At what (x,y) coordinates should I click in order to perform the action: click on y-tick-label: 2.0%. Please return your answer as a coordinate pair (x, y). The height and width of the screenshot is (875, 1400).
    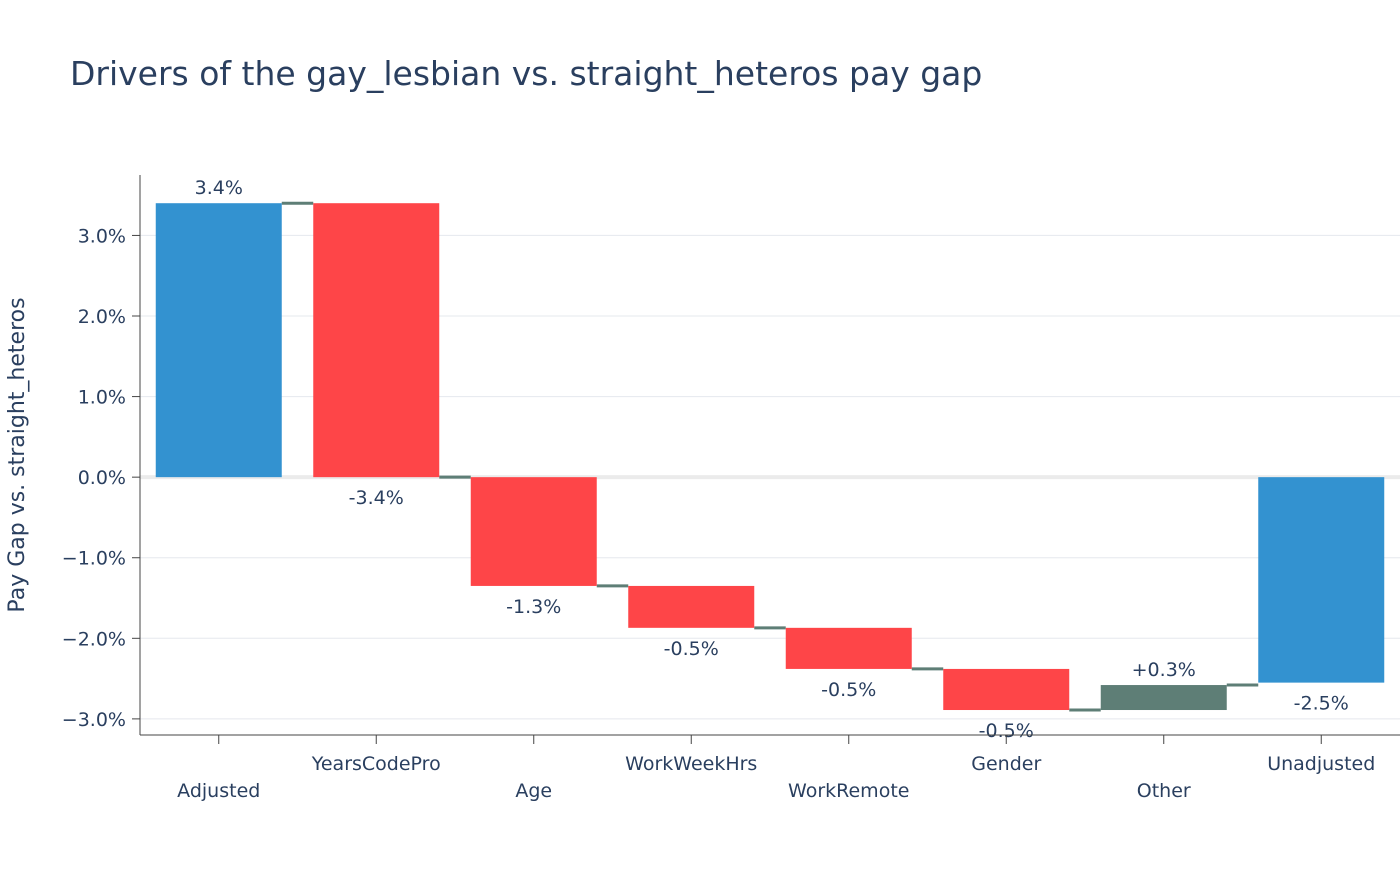
    Looking at the image, I should click on (102, 317).